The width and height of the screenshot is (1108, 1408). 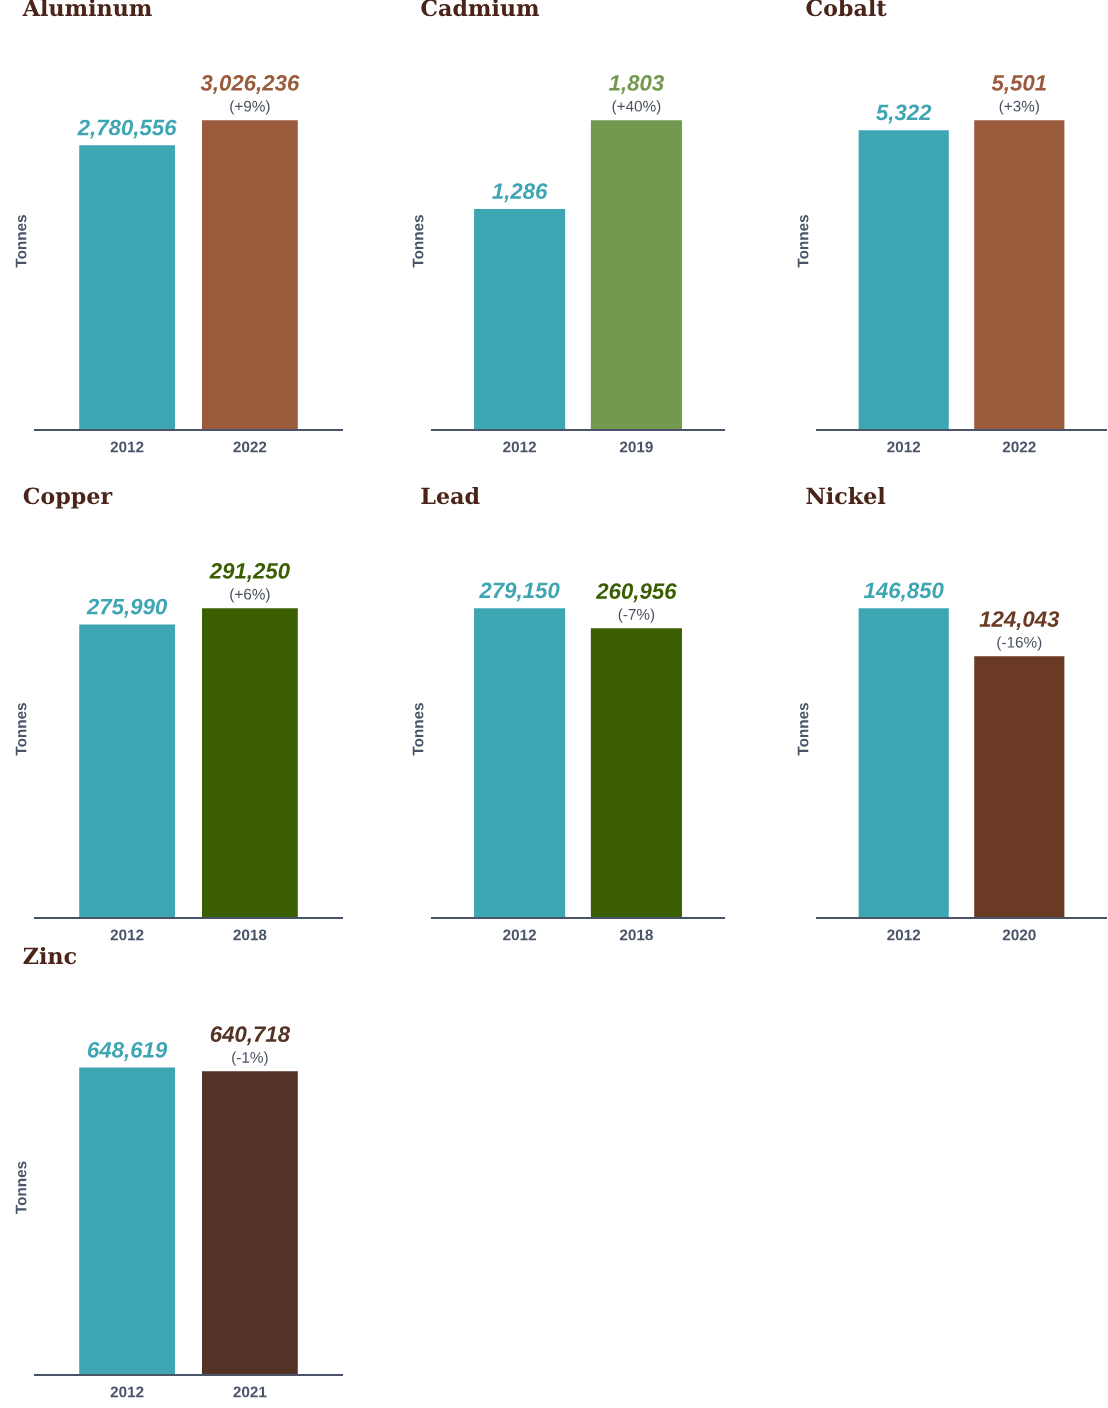 What do you see at coordinates (480, 8) in the screenshot?
I see `chart-title: Cadmium` at bounding box center [480, 8].